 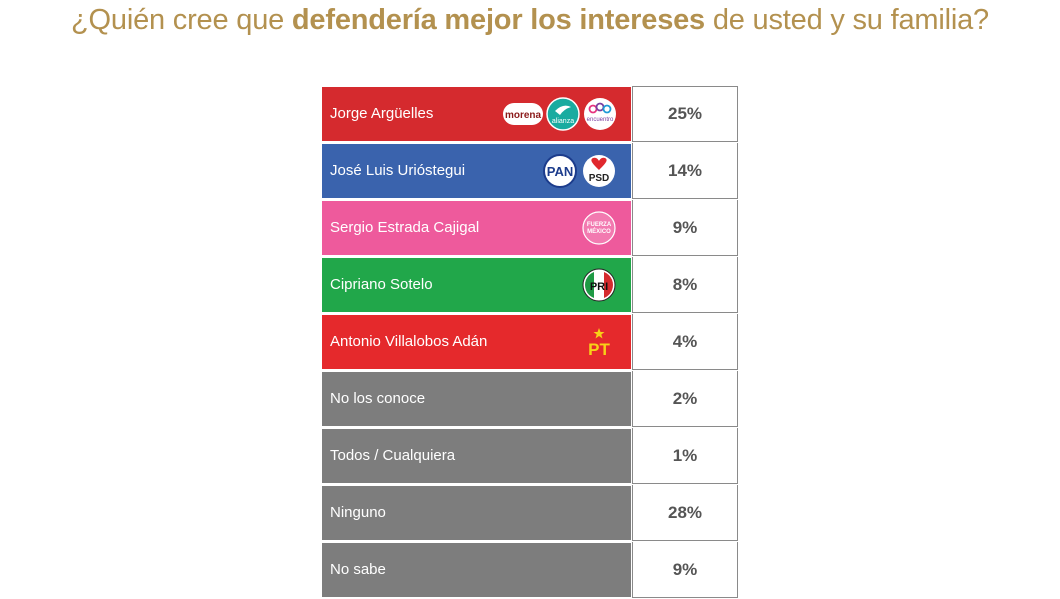 I want to click on title-part-2: de usted y su familia?, so click(x=846, y=20).